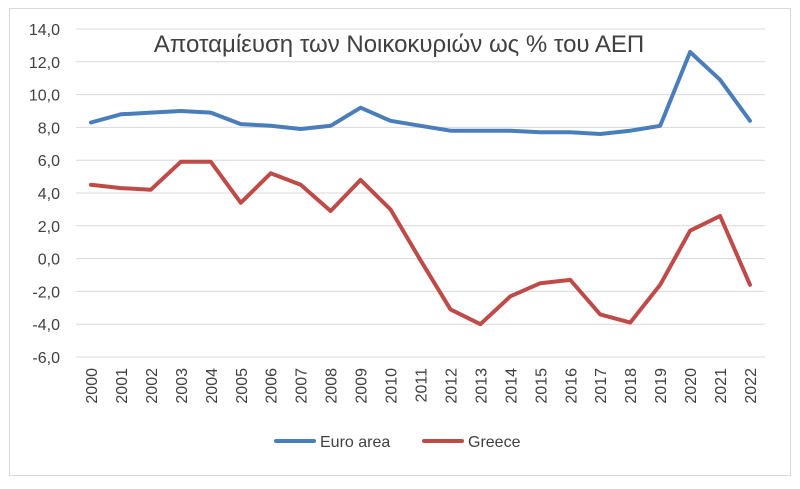 The width and height of the screenshot is (800, 489). Describe the element at coordinates (242, 386) in the screenshot. I see `x-tick-label: 2005` at that location.